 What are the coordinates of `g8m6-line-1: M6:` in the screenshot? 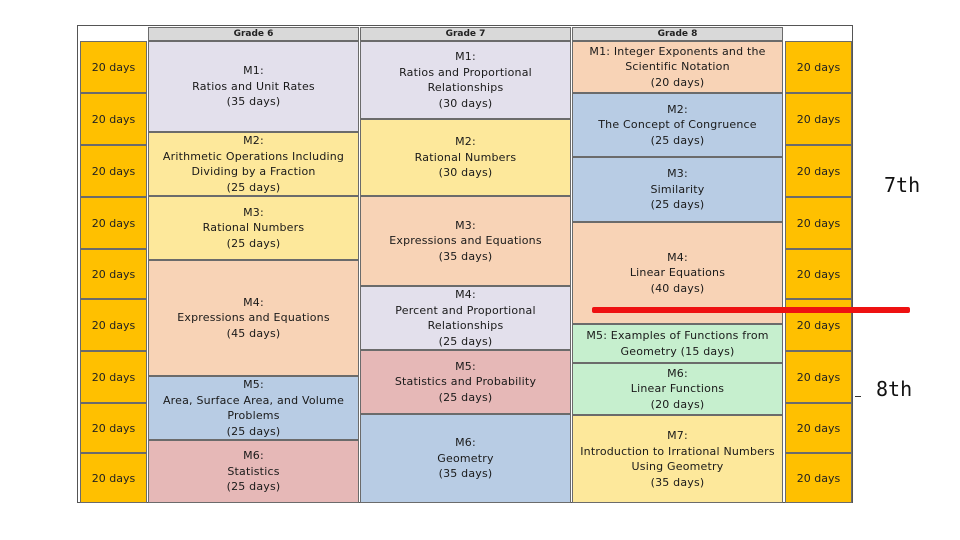 It's located at (677, 373).